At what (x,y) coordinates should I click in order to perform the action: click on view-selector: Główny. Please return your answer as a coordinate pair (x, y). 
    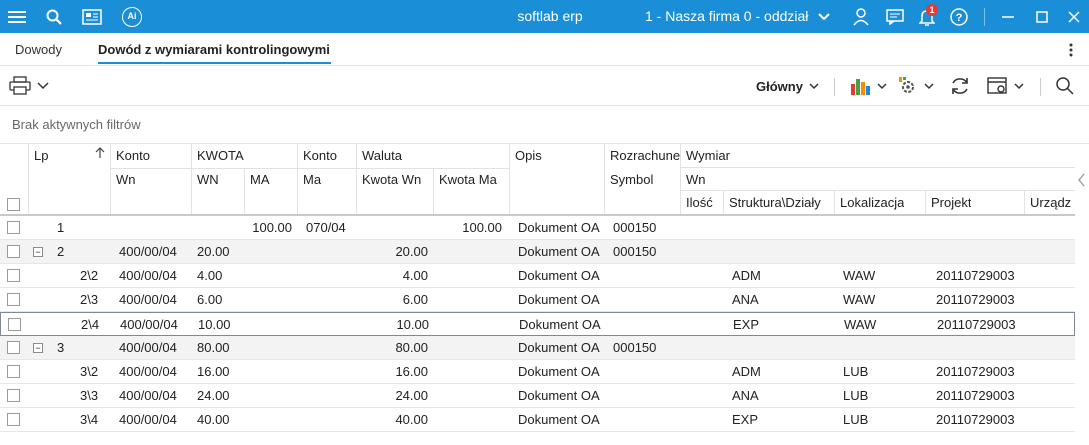
    Looking at the image, I should click on (787, 86).